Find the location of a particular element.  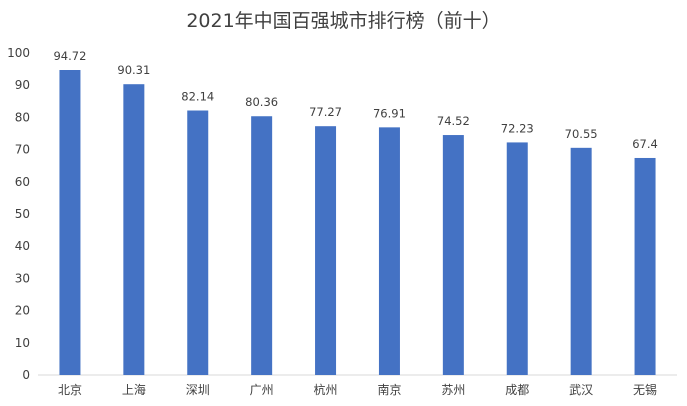

data-label: 80.36 is located at coordinates (261, 102).